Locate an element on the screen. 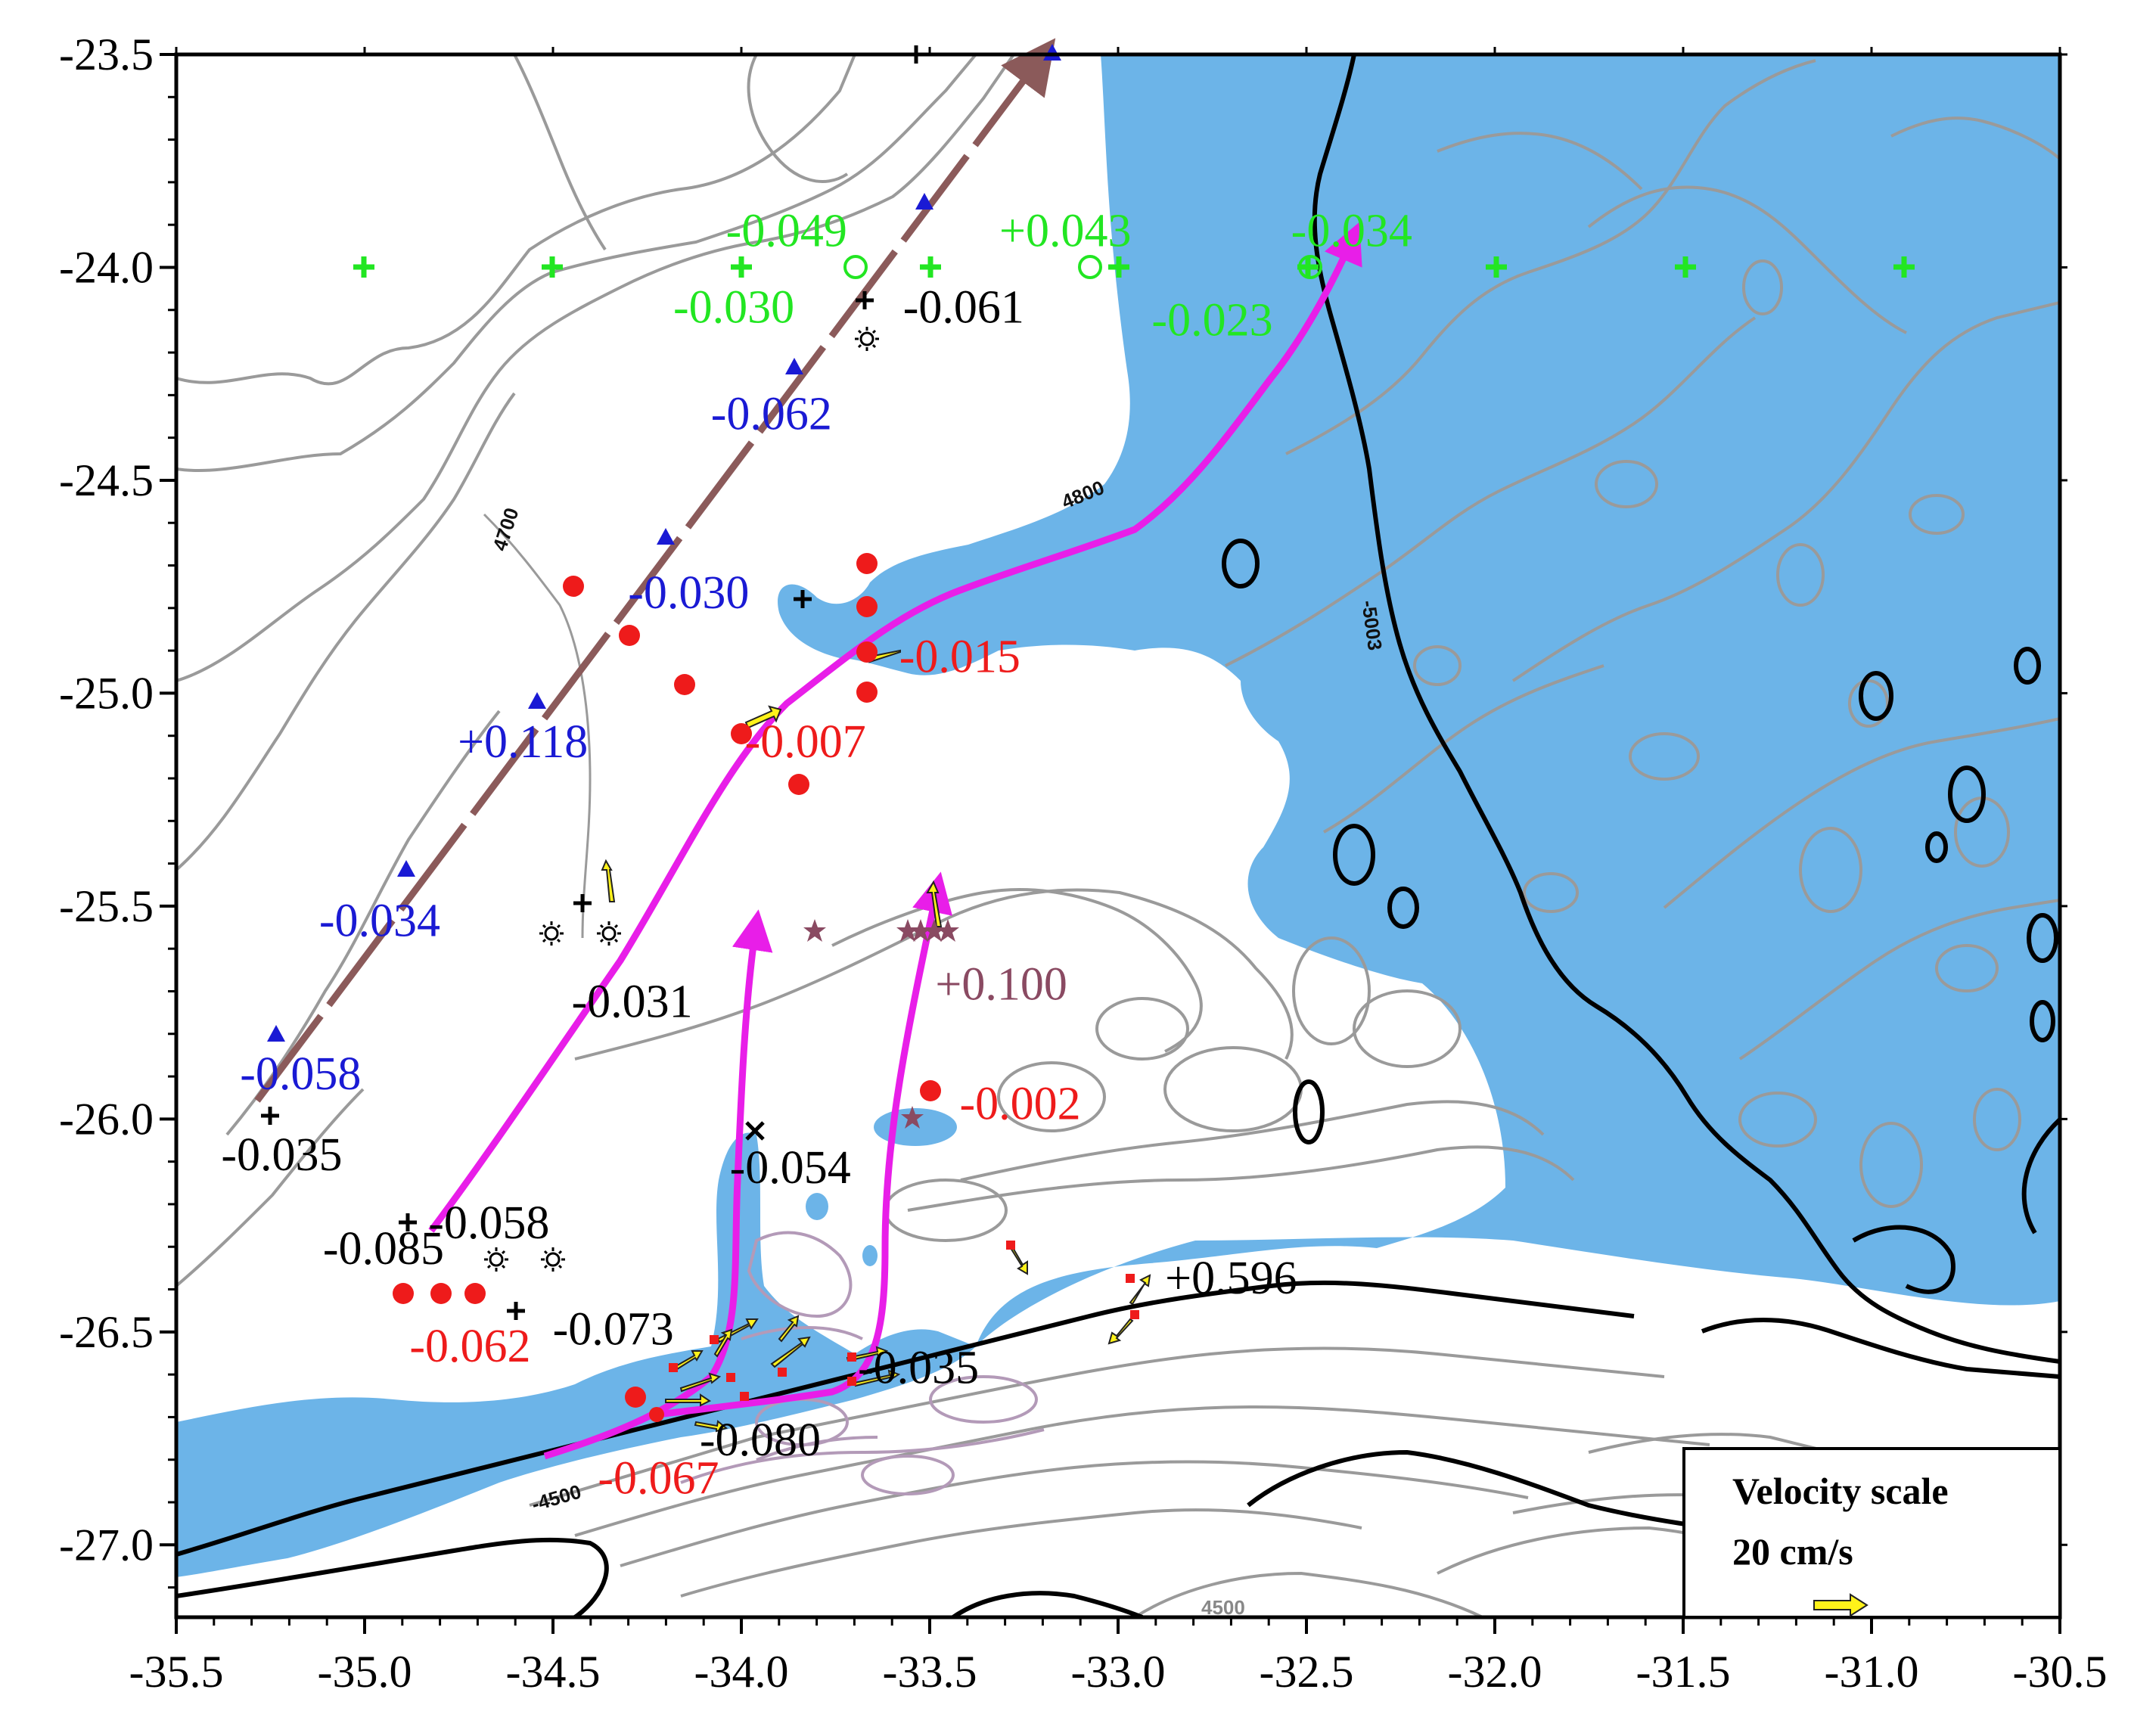  station-value-label-black: -0.085 is located at coordinates (383, 1249).